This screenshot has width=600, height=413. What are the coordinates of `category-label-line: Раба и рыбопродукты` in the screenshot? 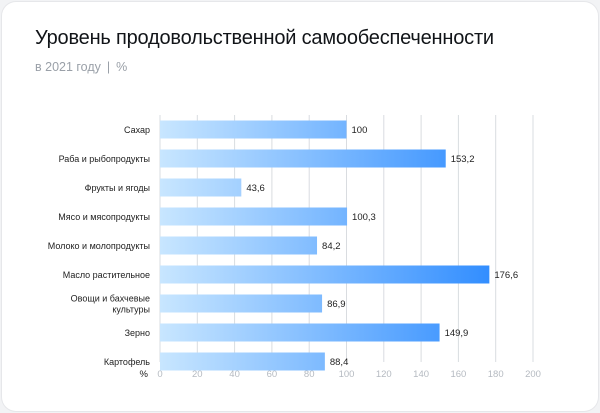 It's located at (104, 159).